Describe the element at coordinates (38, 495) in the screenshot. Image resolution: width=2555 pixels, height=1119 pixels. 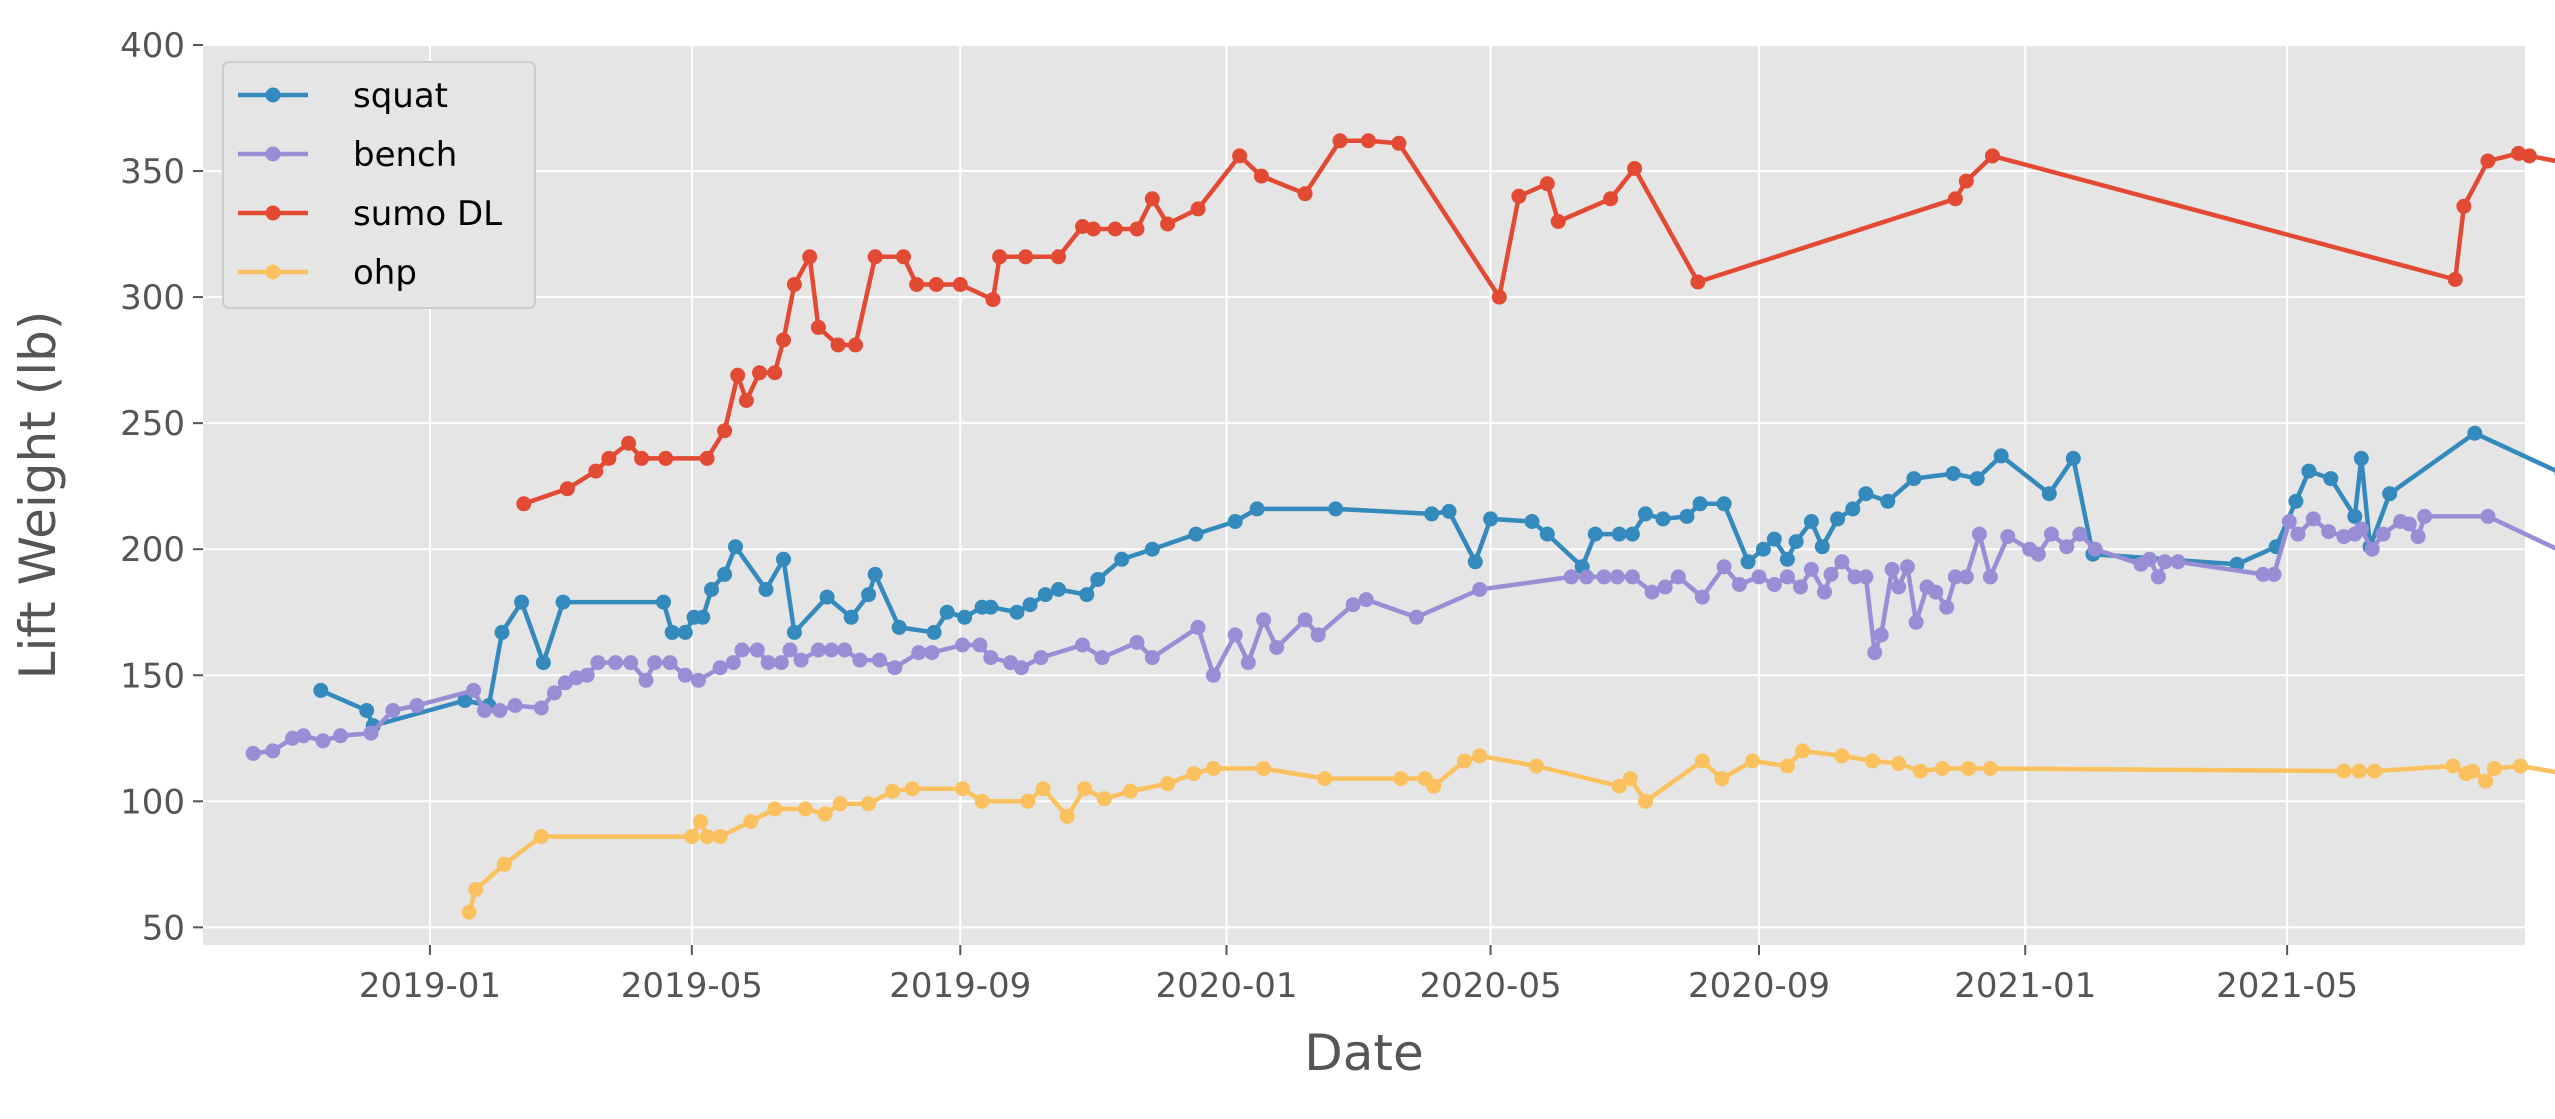
I see `y-axis-title: Lift Weight (lb)` at that location.